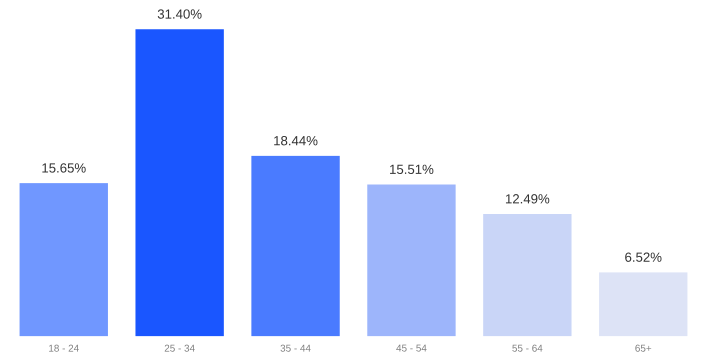 The width and height of the screenshot is (707, 355). What do you see at coordinates (528, 199) in the screenshot?
I see `data-label: 12.49%` at bounding box center [528, 199].